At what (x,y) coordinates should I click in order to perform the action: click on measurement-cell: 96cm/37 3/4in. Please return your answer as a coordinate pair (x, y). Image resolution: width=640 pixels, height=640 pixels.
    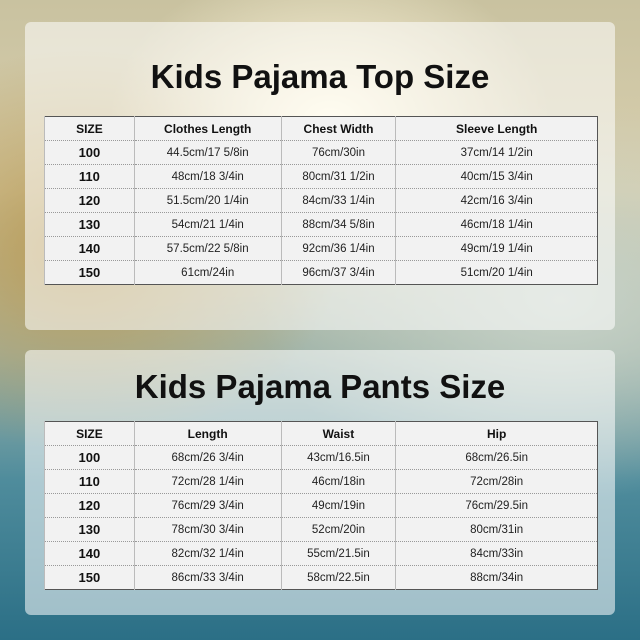
    Looking at the image, I should click on (338, 272).